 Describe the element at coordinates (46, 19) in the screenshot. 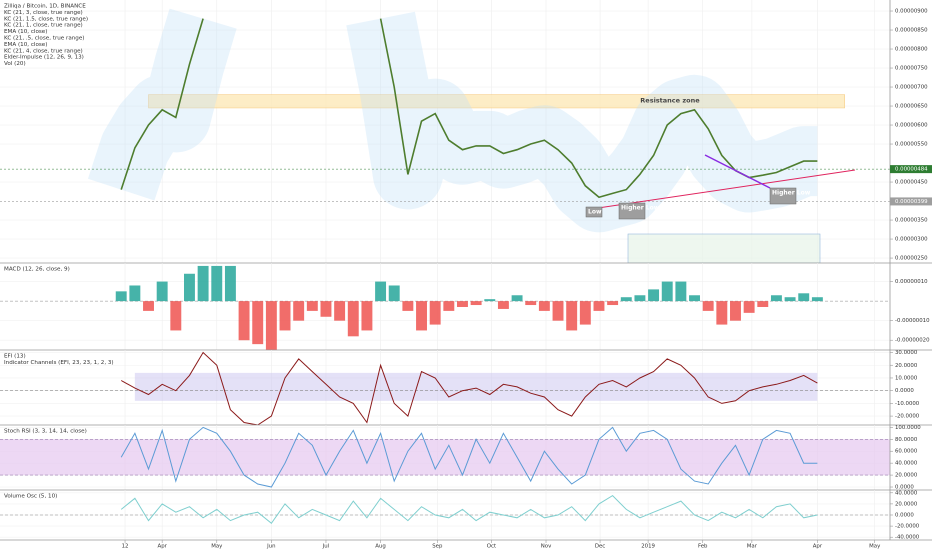

I see `legend-entry: KC (21, 1.5, close, true range)` at that location.